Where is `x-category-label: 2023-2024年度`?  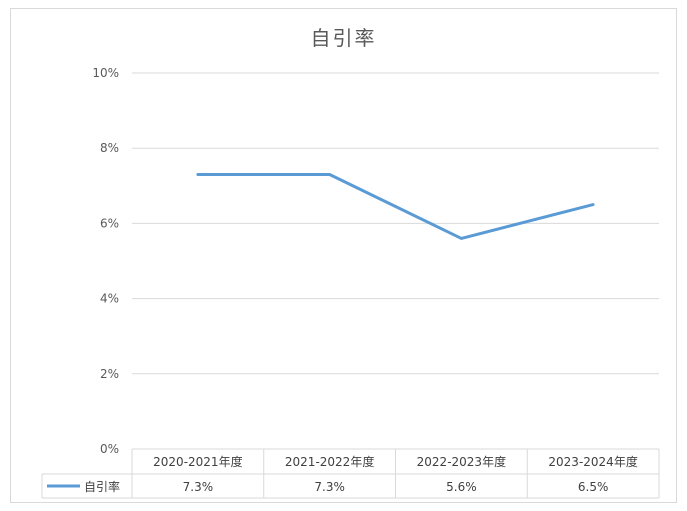 x-category-label: 2023-2024年度 is located at coordinates (592, 461).